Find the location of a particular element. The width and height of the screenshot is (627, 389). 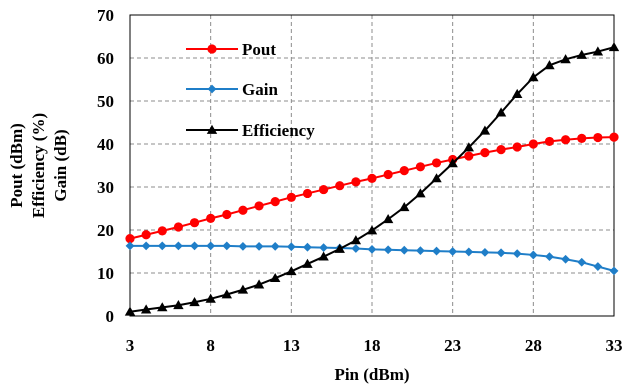

x-tick-labels: 3 8 13 18 23 28 33 is located at coordinates (374, 345).